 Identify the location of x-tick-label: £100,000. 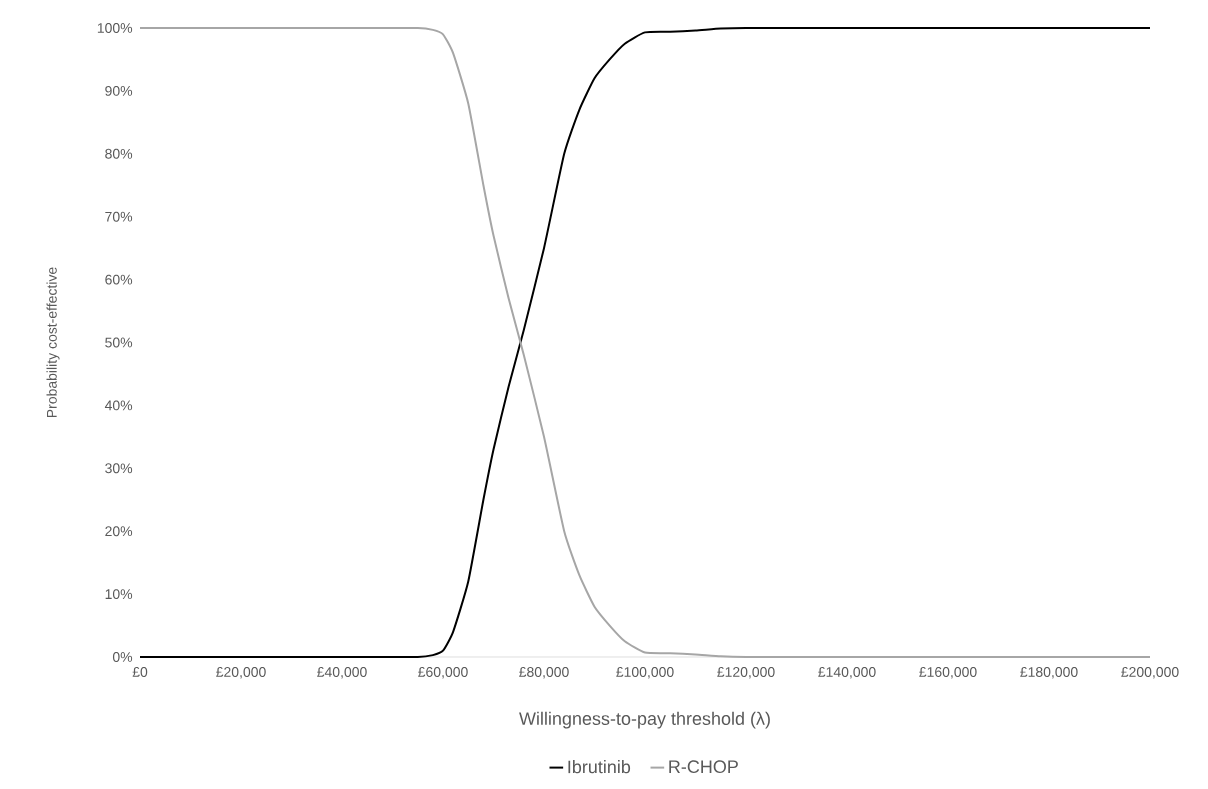
(645, 673).